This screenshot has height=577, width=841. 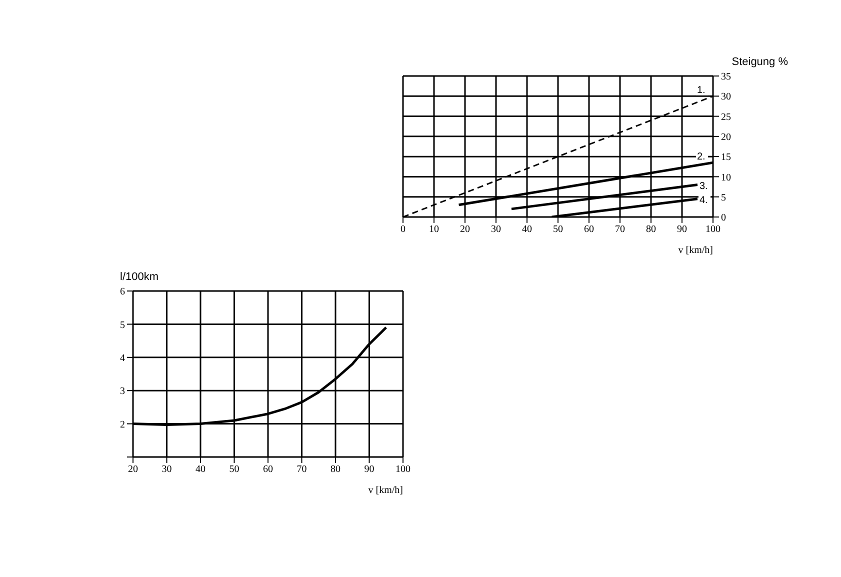 What do you see at coordinates (726, 97) in the screenshot?
I see `y-tick-label: 30` at bounding box center [726, 97].